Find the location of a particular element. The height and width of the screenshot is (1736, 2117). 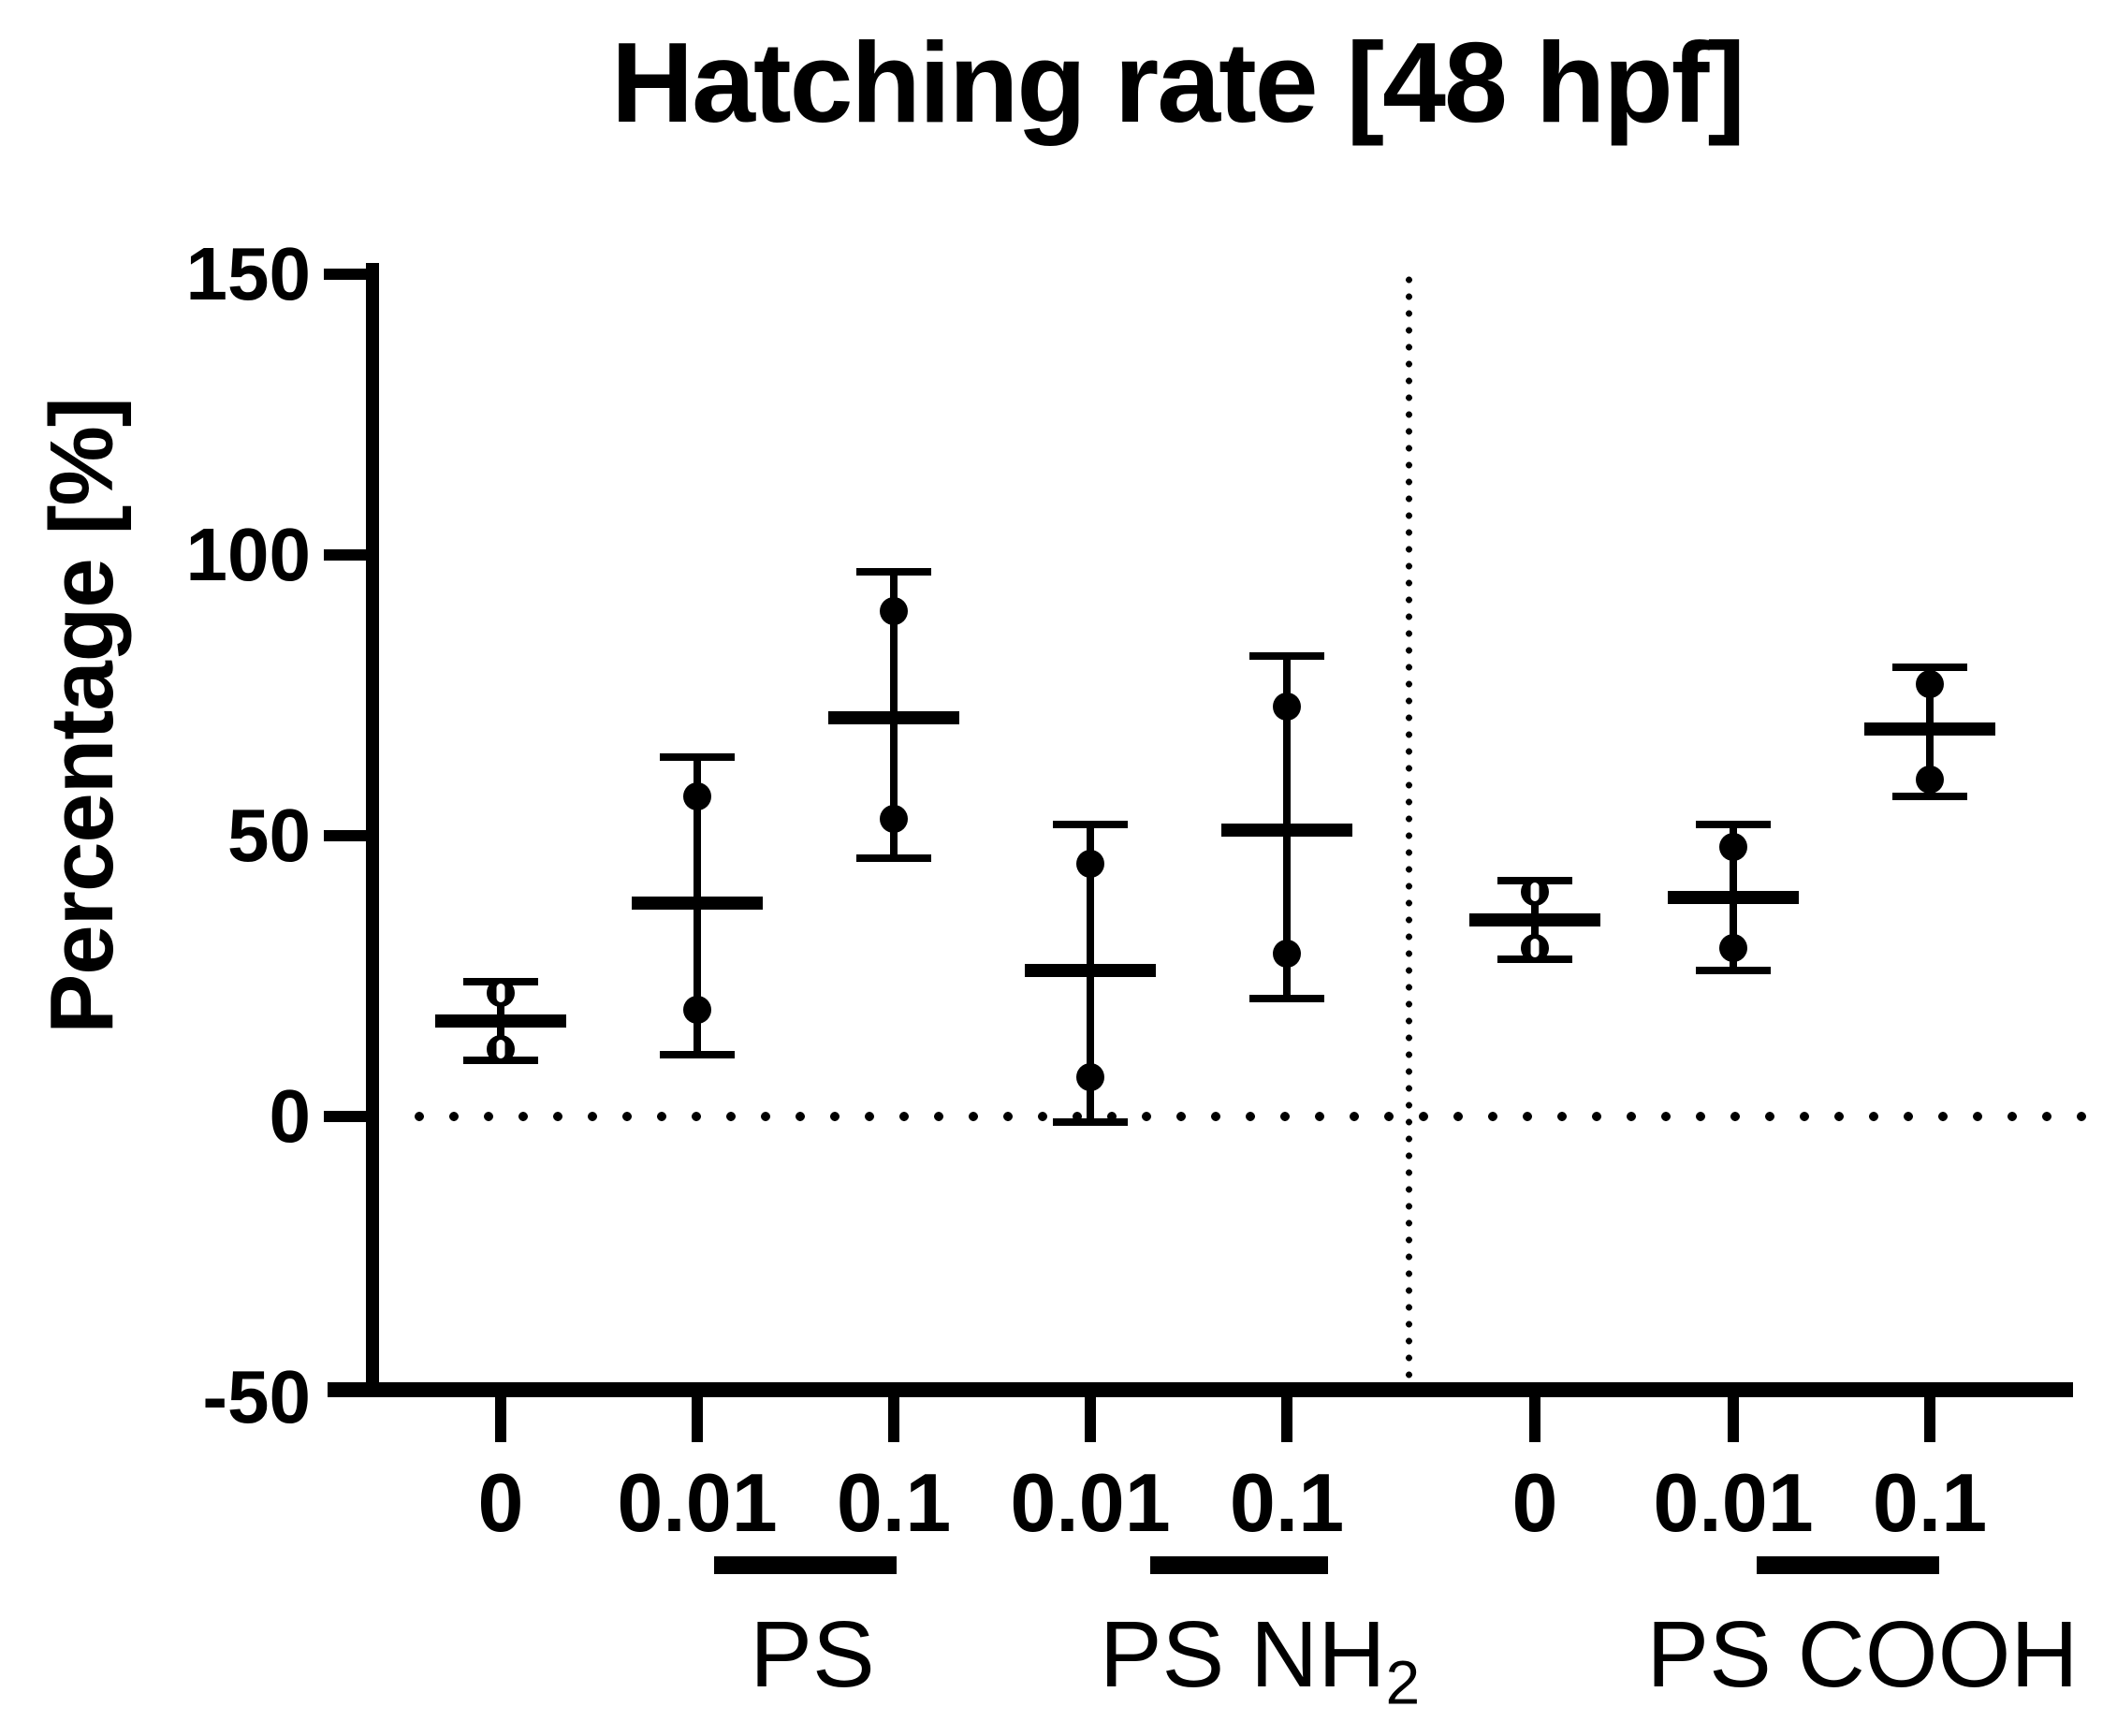

group-label-text: PS COOH is located at coordinates (1863, 1654).